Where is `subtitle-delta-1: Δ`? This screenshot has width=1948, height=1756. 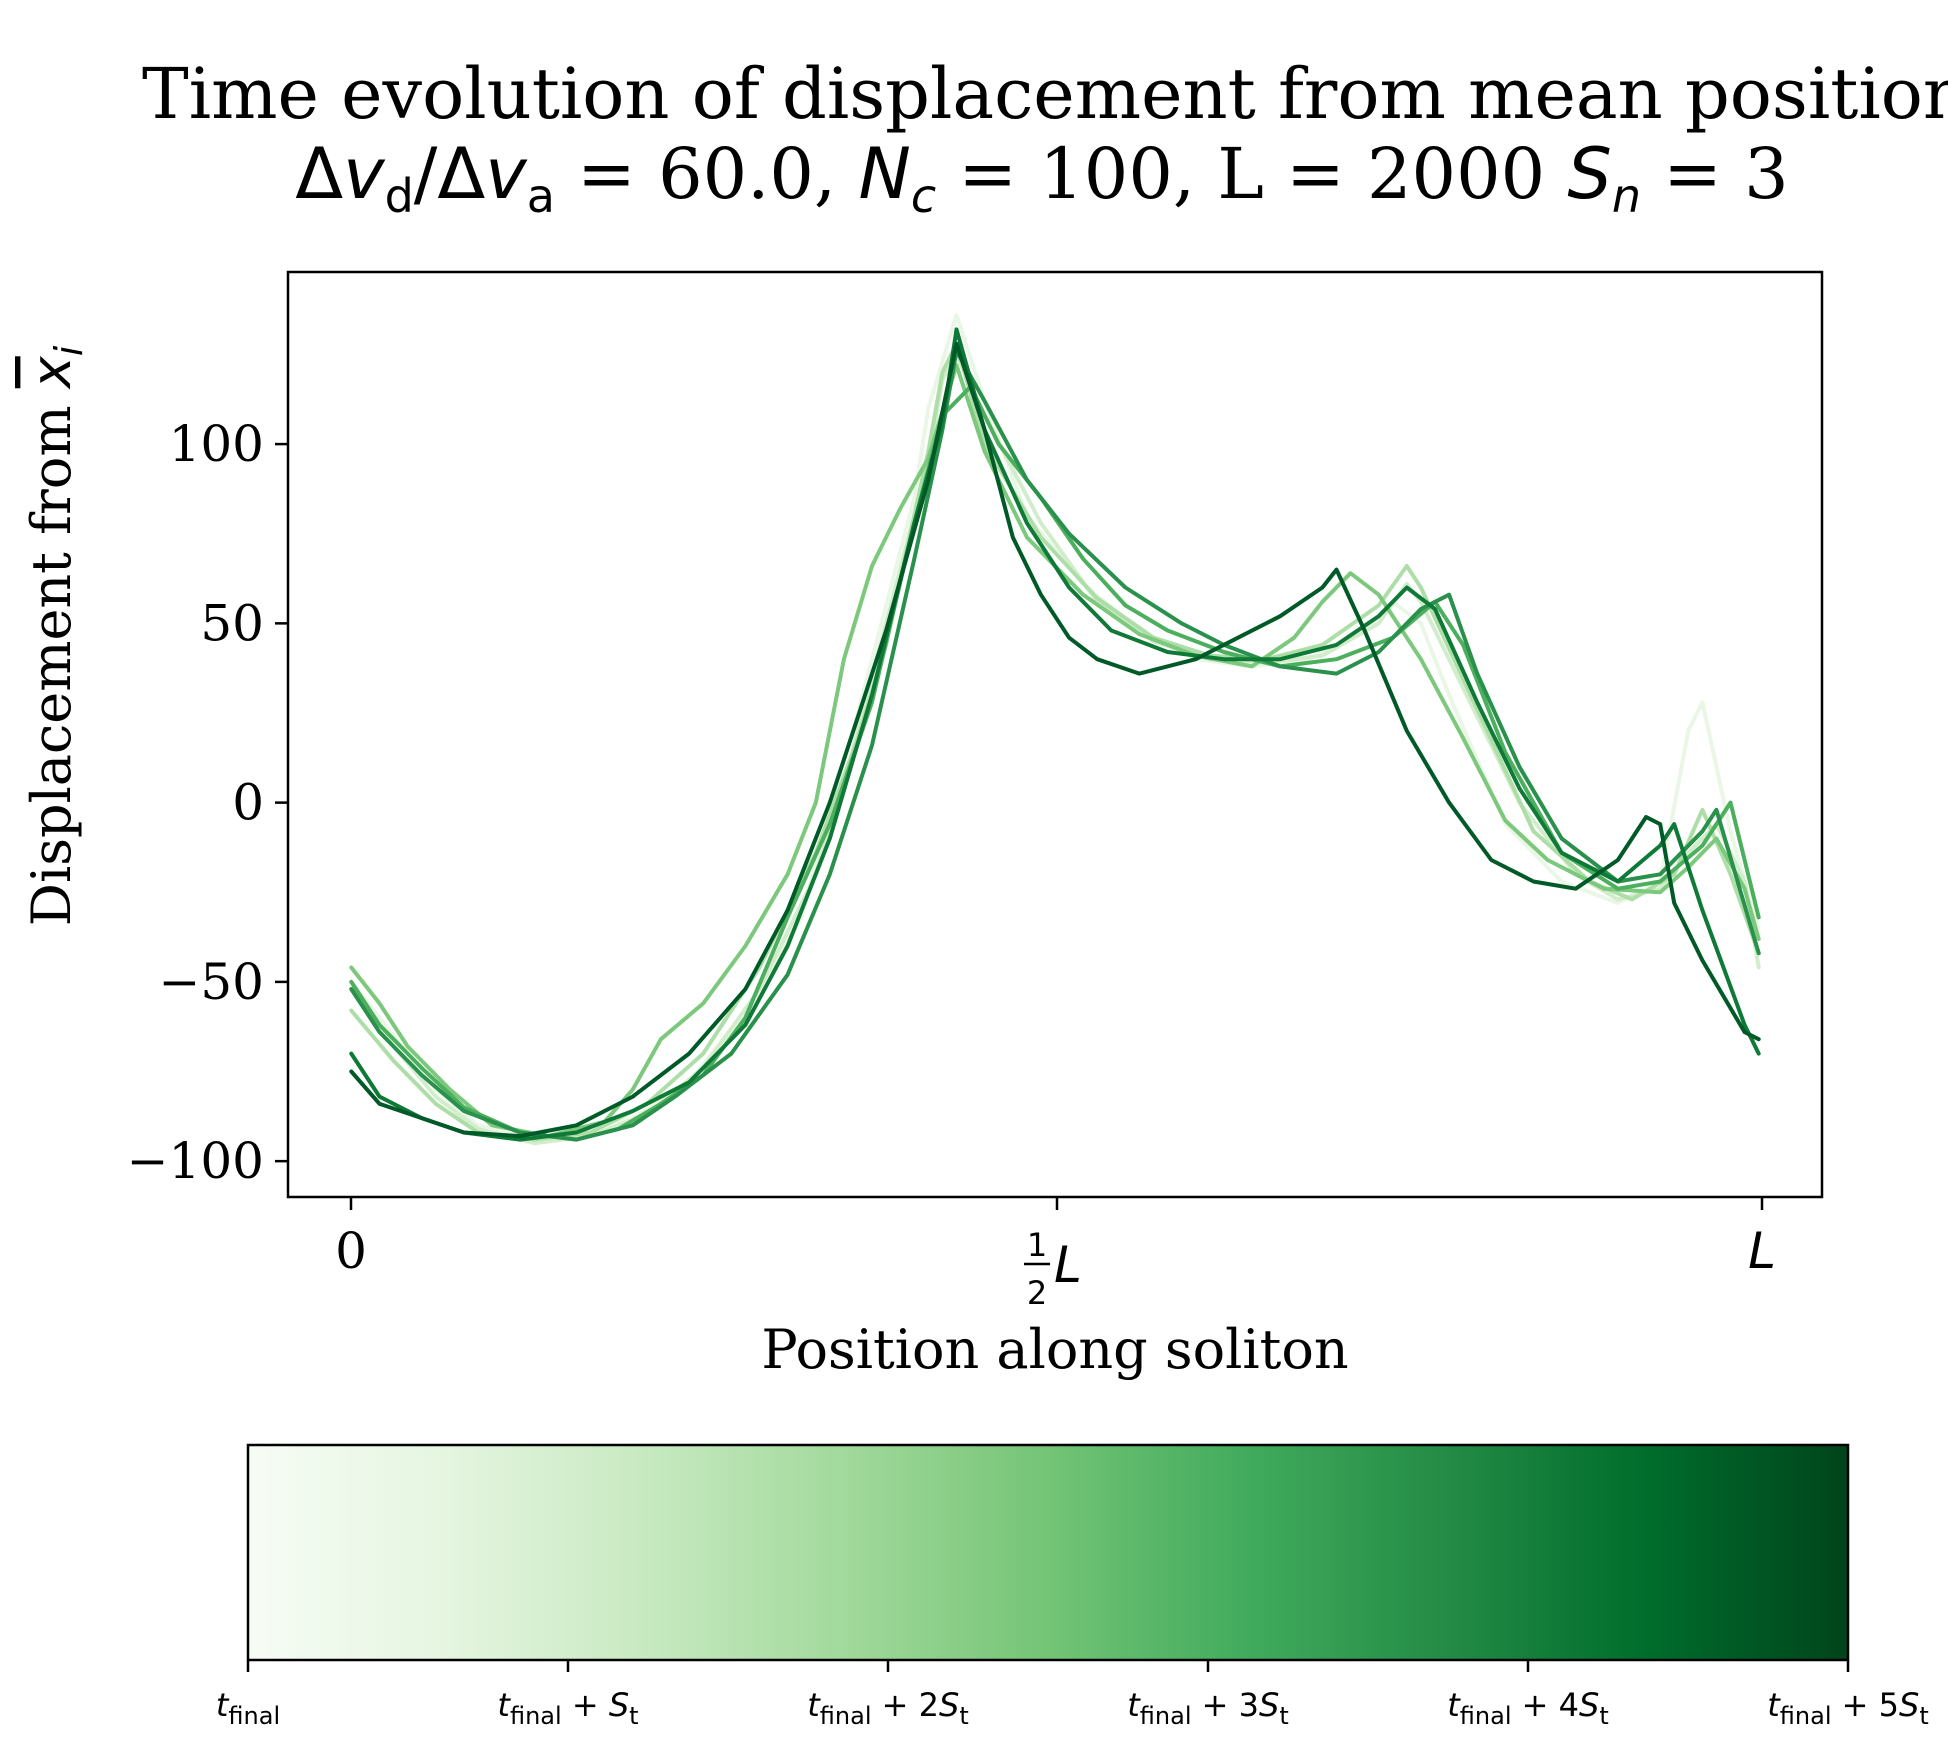 subtitle-delta-1: Δ is located at coordinates (319, 174).